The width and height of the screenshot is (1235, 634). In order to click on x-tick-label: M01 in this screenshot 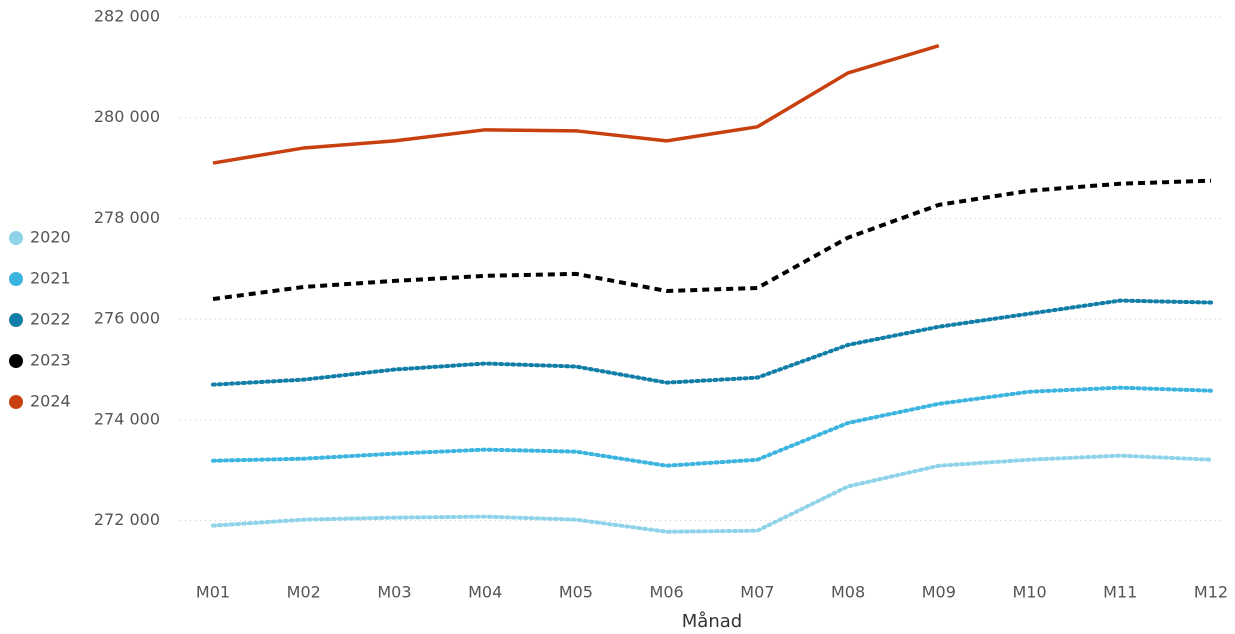, I will do `click(213, 592)`.